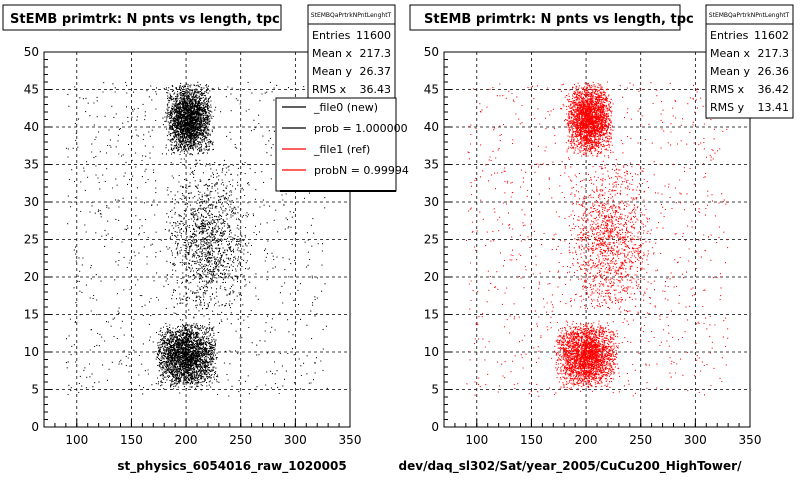 This screenshot has width=800, height=480. Describe the element at coordinates (730, 71) in the screenshot. I see `right-stats-label: Mean y` at that location.